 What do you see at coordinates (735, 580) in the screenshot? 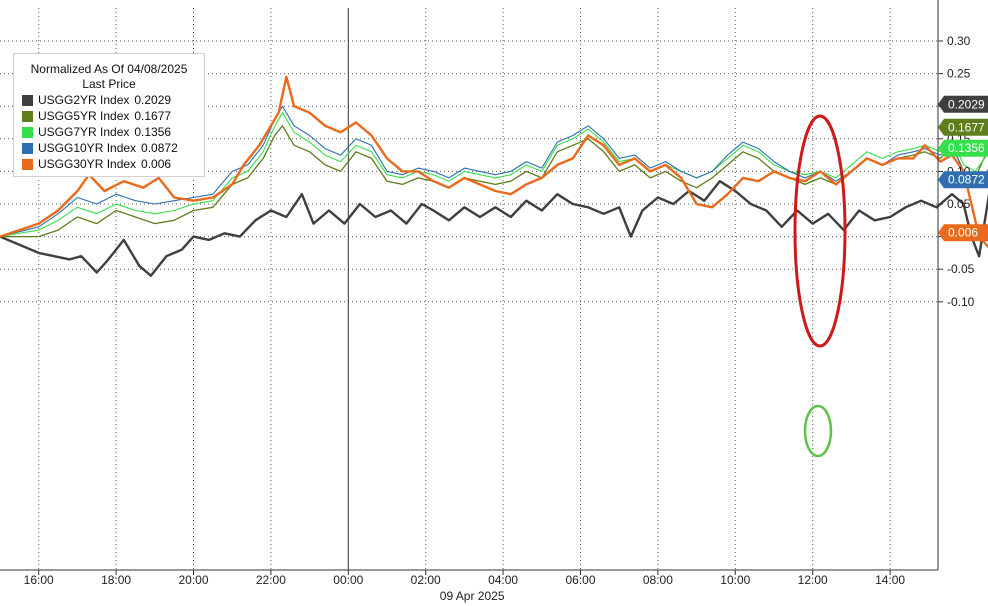
I see `x-tick-label: 10:00` at bounding box center [735, 580].